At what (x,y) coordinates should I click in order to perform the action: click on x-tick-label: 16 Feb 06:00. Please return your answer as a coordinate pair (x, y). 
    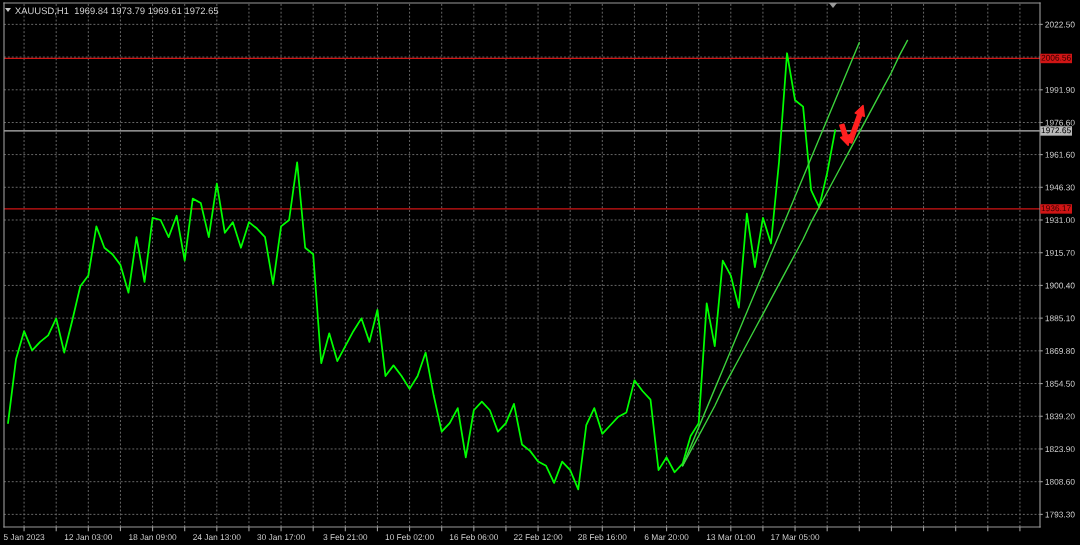
    Looking at the image, I should click on (474, 537).